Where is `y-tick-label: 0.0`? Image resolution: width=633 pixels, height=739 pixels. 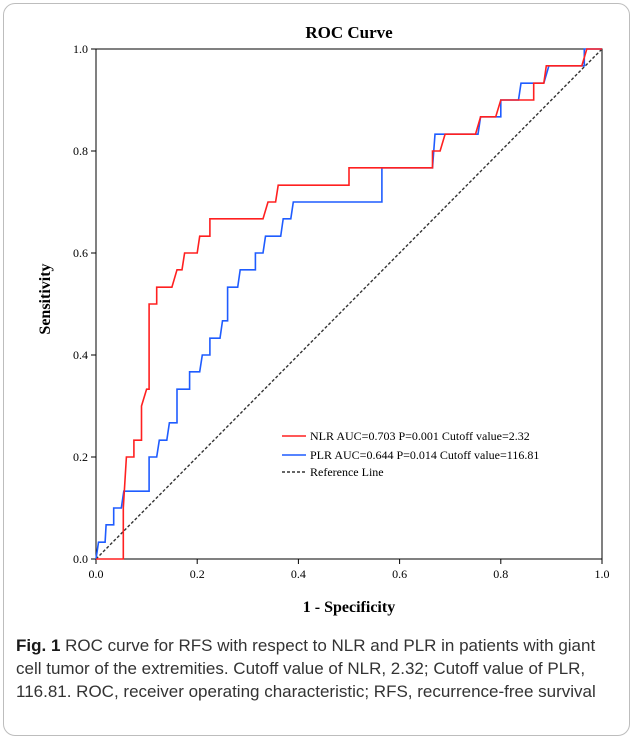 y-tick-label: 0.0 is located at coordinates (80, 559).